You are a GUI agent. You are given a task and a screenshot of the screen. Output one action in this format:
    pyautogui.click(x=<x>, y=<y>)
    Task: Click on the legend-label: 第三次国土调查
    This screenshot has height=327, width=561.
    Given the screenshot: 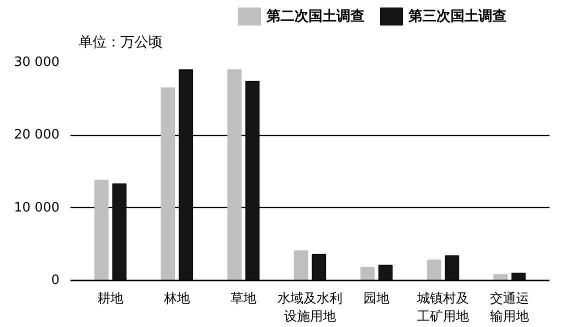 What is the action you would take?
    pyautogui.click(x=457, y=16)
    